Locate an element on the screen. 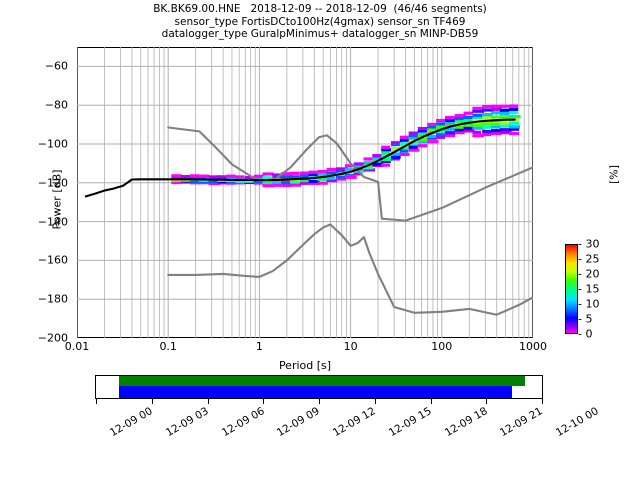 This screenshot has height=480, width=640. y-tick-label: −180 is located at coordinates (52, 299).